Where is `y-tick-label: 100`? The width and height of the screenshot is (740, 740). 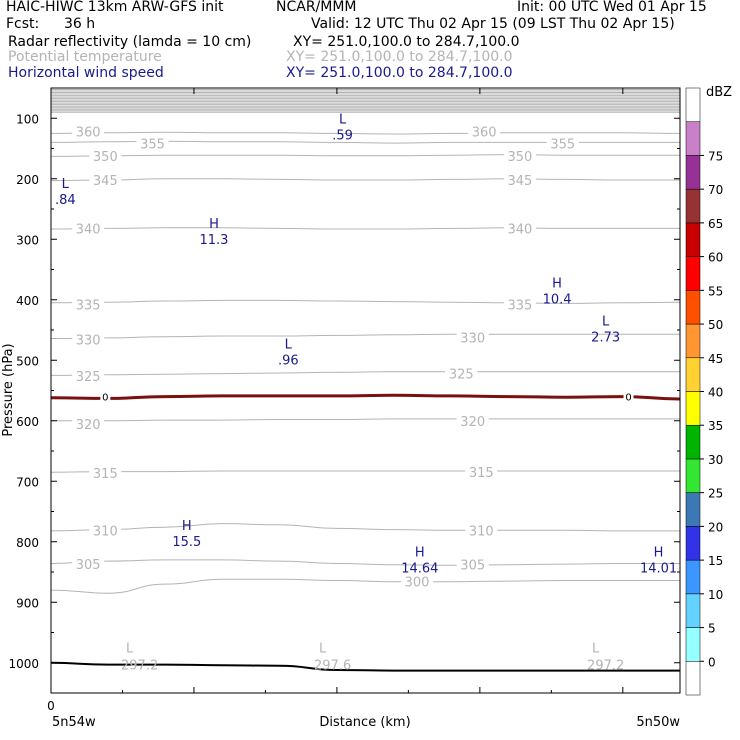 y-tick-label: 100 is located at coordinates (27, 119).